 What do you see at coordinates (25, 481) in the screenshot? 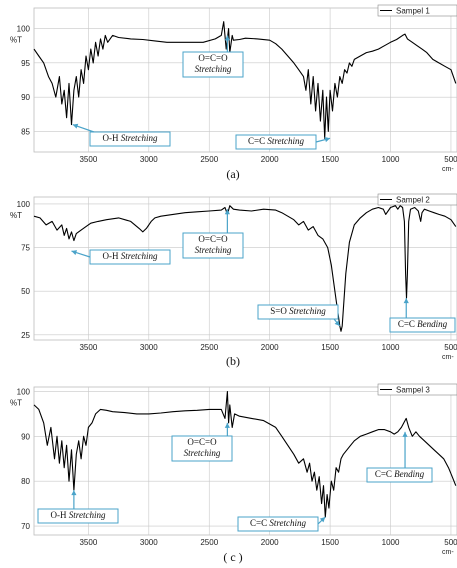
I see `y-tick-label: 80` at bounding box center [25, 481].